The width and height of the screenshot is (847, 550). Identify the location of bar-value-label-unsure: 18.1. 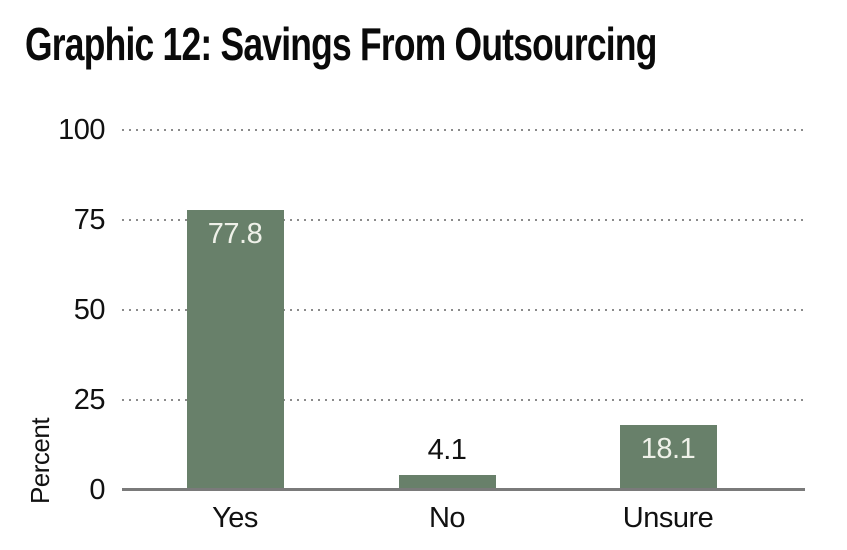
(668, 448).